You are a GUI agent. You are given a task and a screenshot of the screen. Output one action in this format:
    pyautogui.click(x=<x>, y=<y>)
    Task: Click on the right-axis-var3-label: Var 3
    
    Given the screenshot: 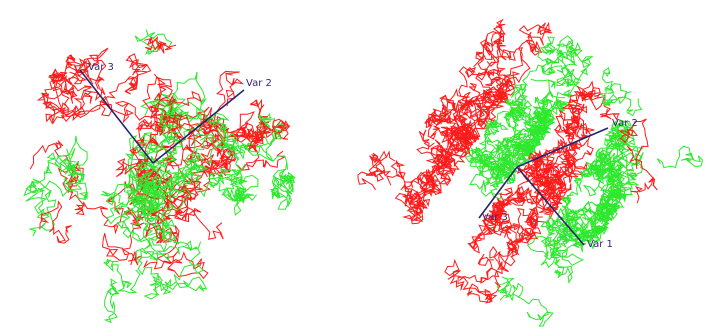 What is the action you would take?
    pyautogui.click(x=495, y=217)
    